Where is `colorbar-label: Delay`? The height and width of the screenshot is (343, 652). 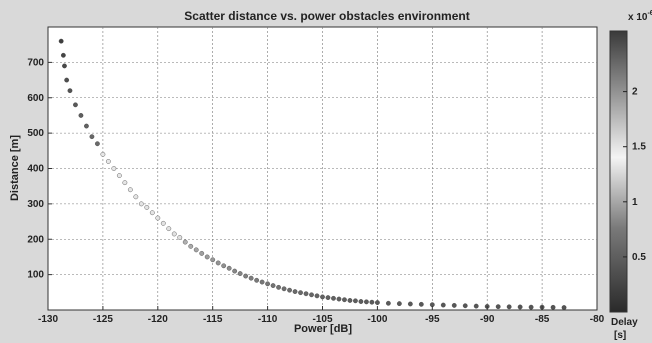 colorbar-label: Delay is located at coordinates (624, 322).